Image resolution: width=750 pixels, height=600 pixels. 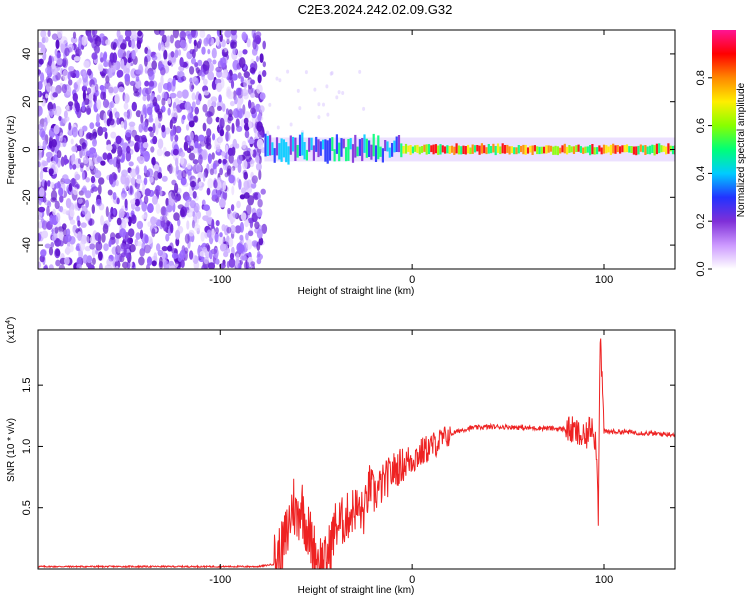 I want to click on snr-multiplier-exp: 4, so click(x=8, y=322).